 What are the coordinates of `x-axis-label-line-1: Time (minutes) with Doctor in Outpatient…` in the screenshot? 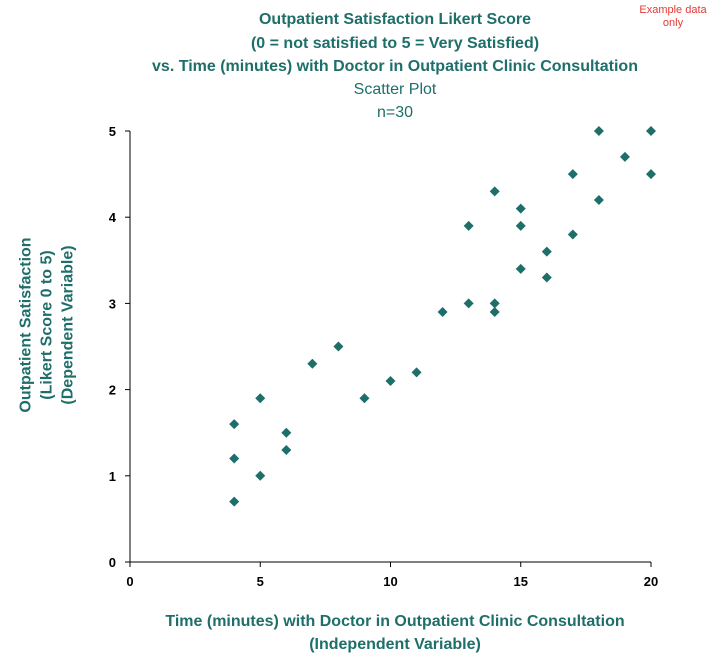 It's located at (395, 621).